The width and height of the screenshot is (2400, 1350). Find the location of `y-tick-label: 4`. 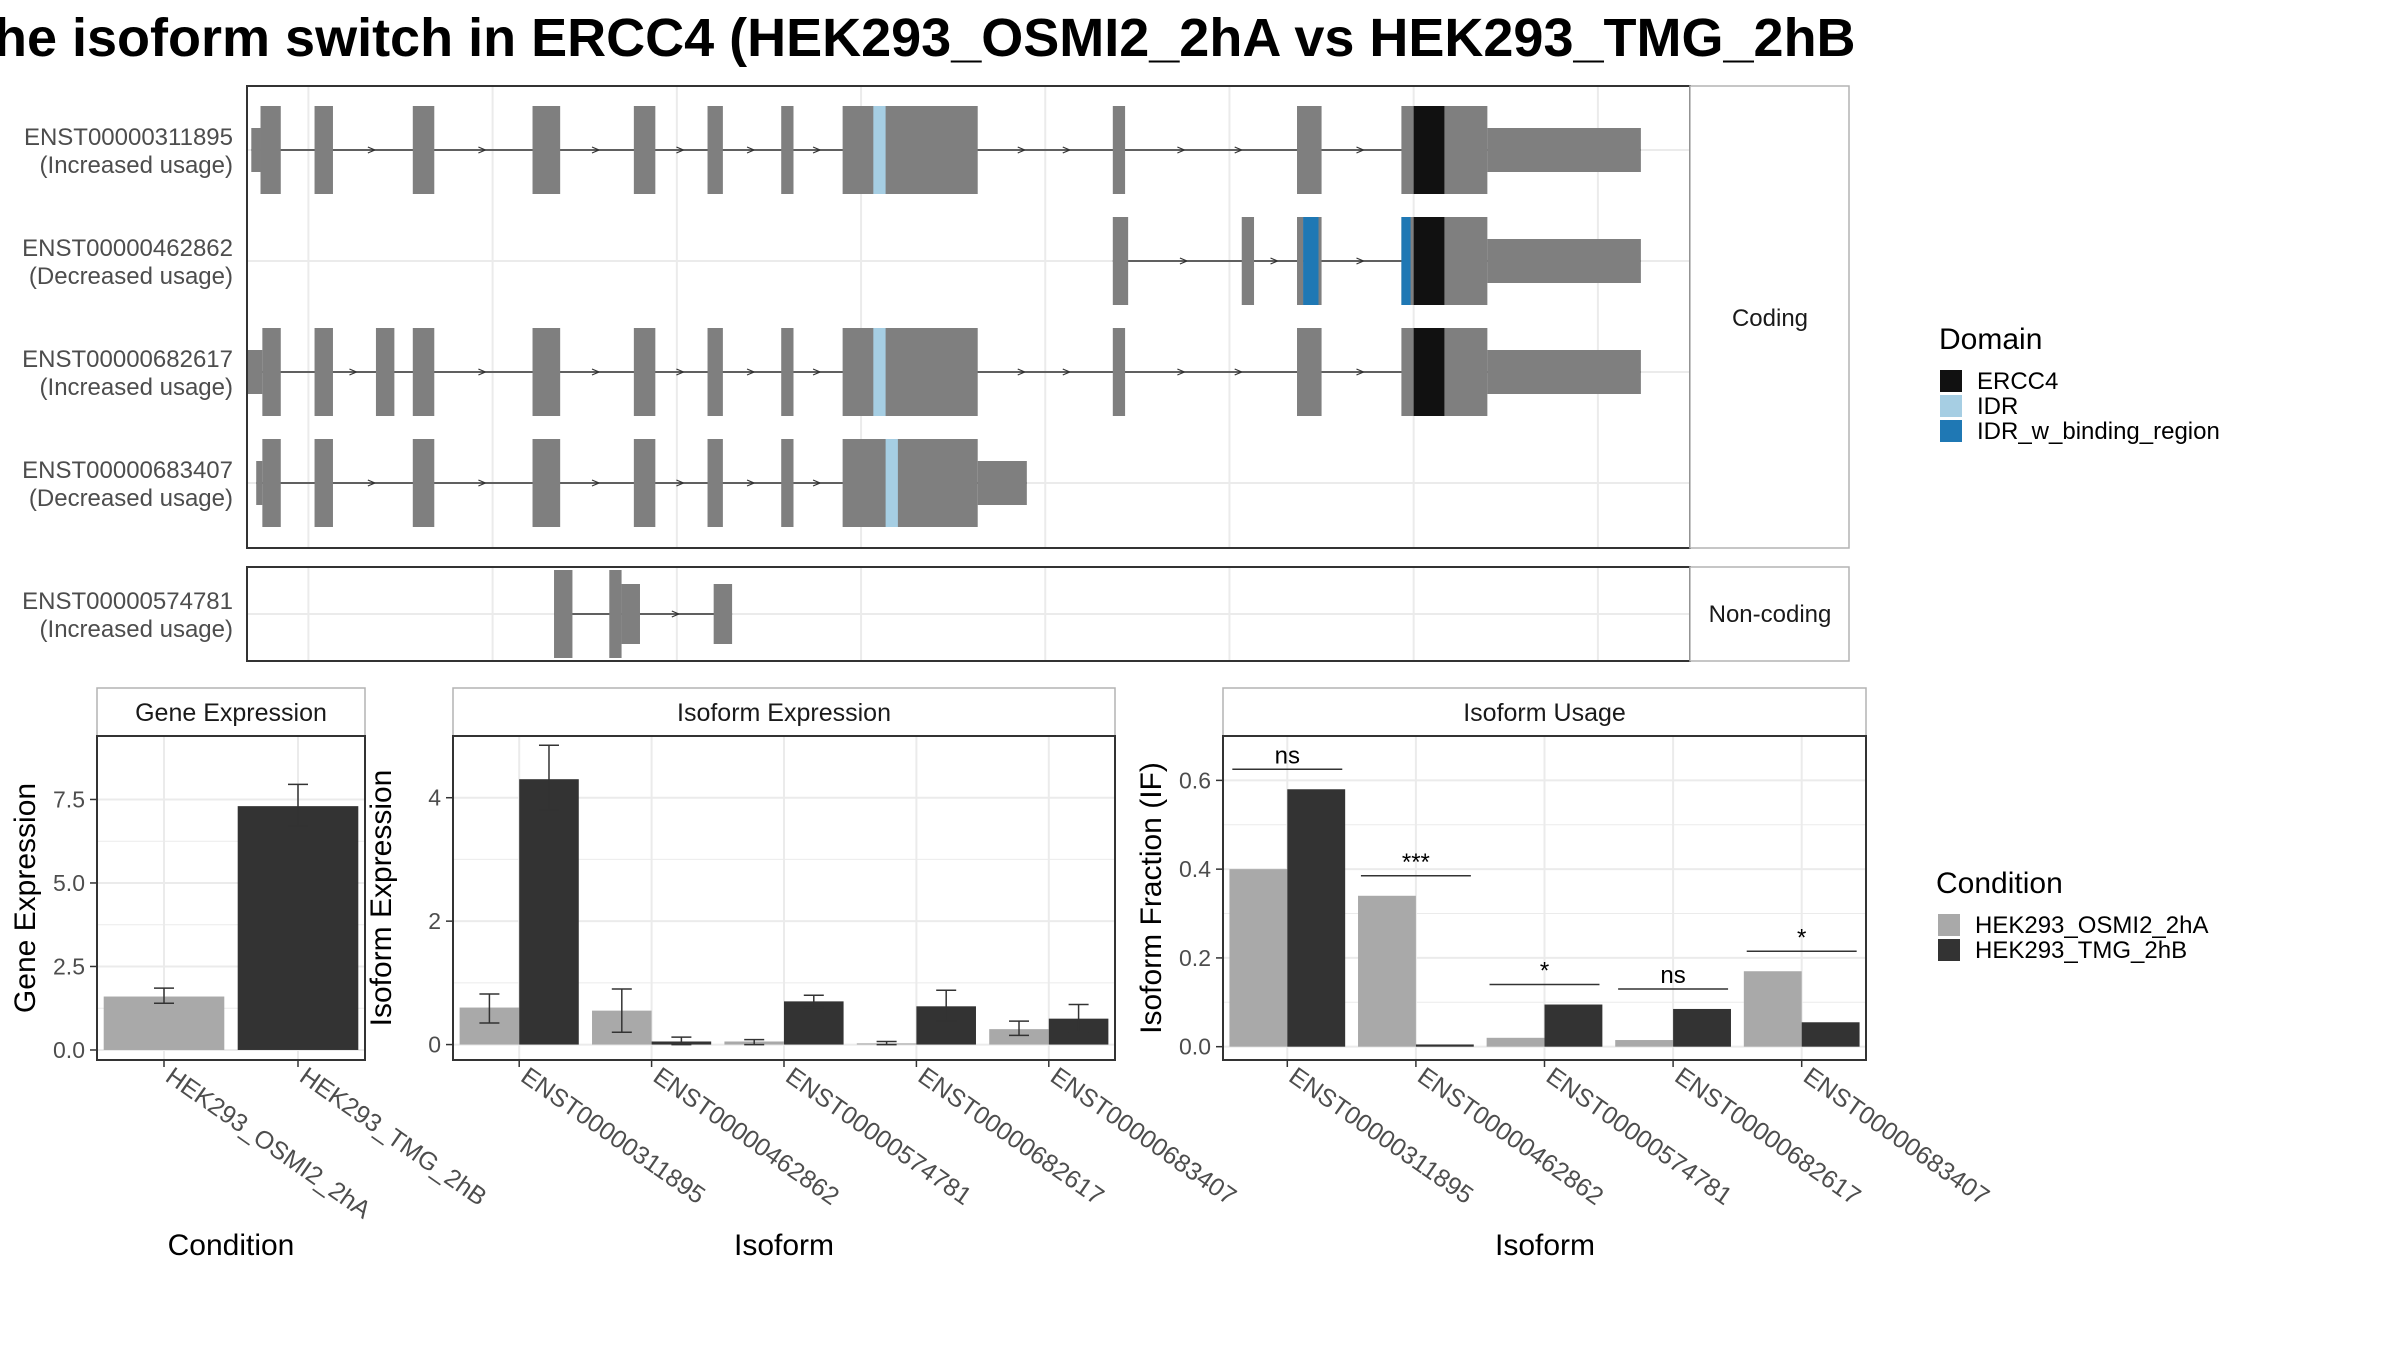

y-tick-label: 4 is located at coordinates (434, 798).